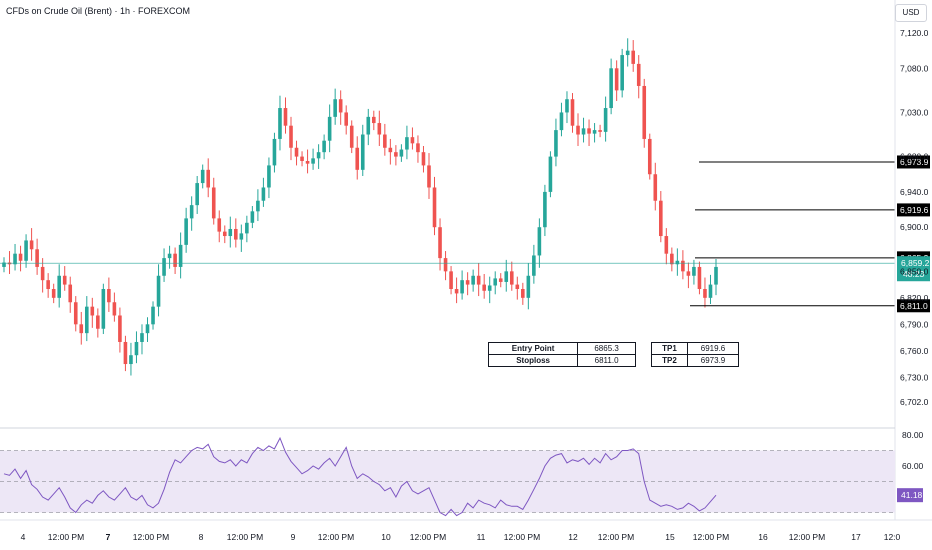 This screenshot has height=550, width=932. What do you see at coordinates (713, 360) in the screenshot?
I see `tp2-value: 6973.9` at bounding box center [713, 360].